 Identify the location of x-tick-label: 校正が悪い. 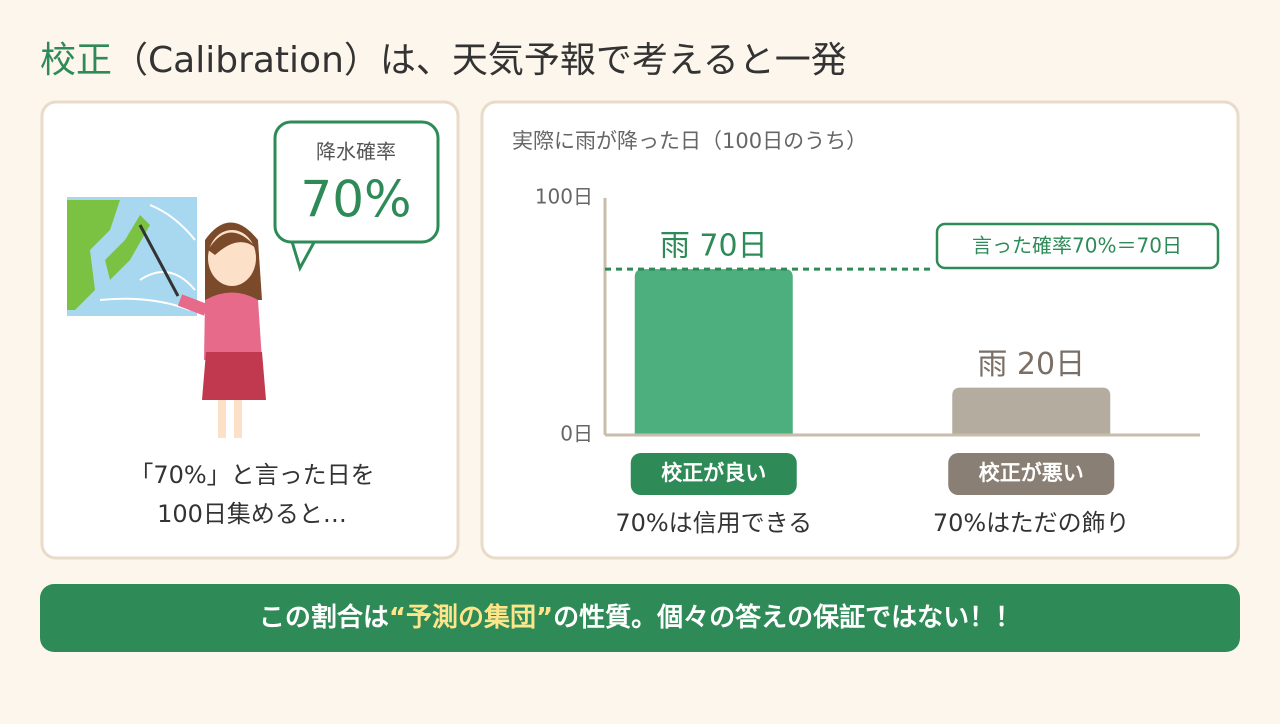
(1031, 473).